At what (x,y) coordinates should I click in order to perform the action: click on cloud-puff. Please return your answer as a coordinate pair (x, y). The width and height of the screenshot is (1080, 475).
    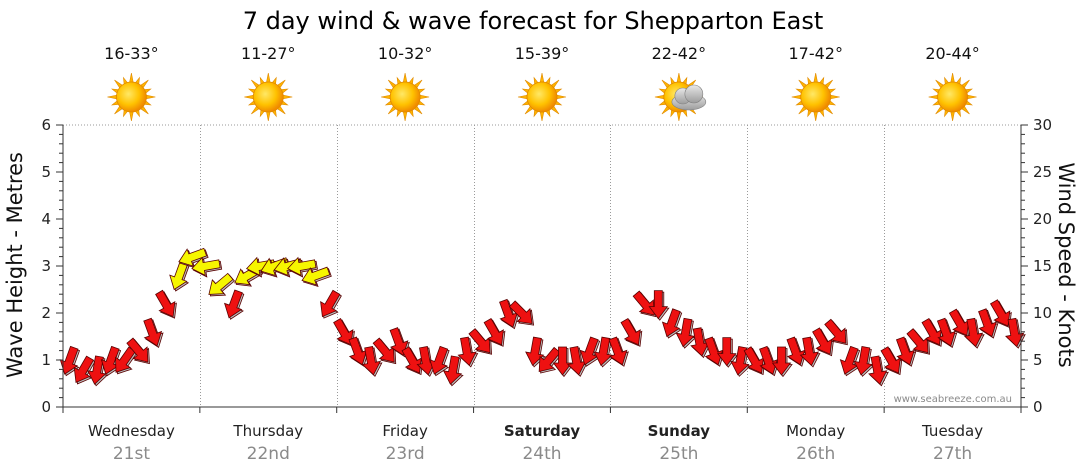
    Looking at the image, I should click on (694, 94).